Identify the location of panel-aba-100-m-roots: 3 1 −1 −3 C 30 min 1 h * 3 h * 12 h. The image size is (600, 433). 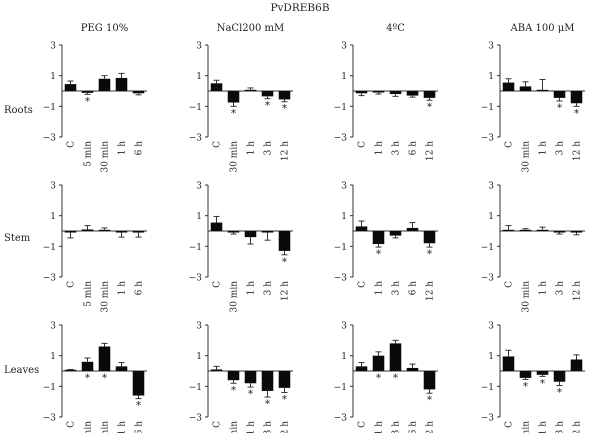
(533, 107).